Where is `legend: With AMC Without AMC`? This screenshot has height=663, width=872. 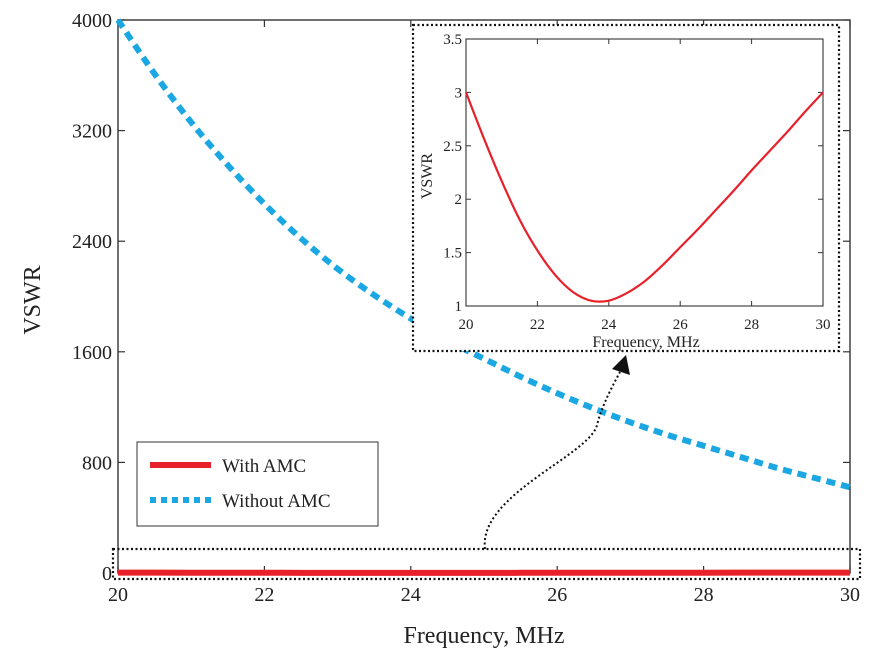 legend: With AMC Without AMC is located at coordinates (257, 484).